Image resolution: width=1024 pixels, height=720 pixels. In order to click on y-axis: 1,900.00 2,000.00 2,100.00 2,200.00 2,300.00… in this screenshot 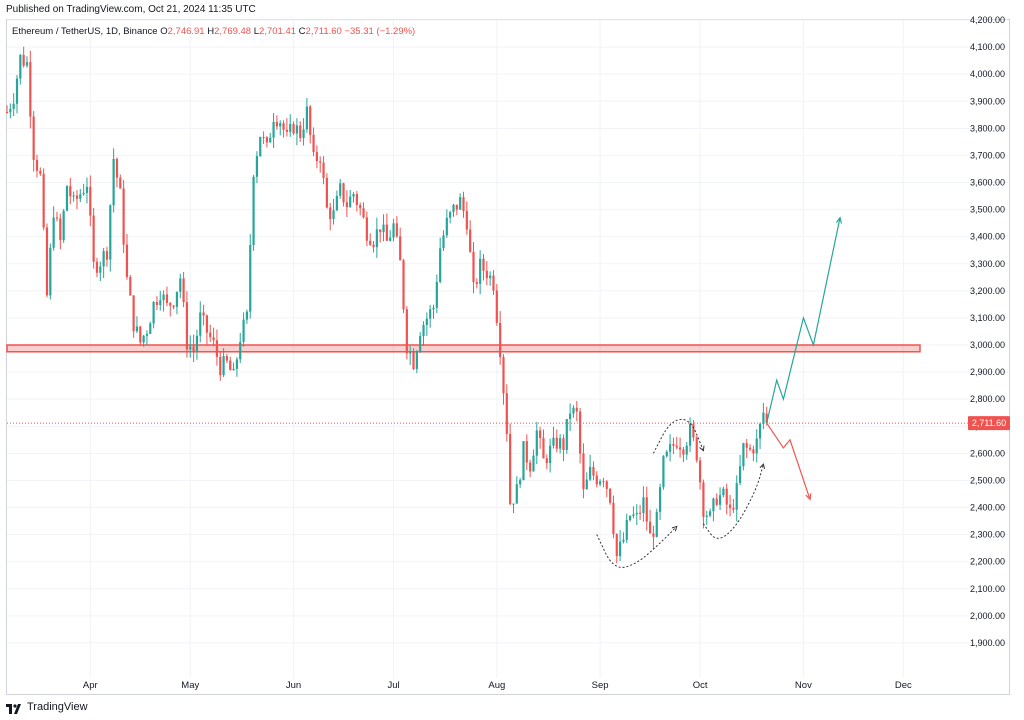, I will do `click(987, 331)`.